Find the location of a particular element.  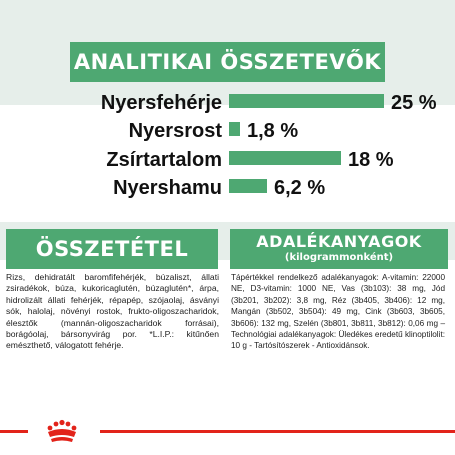

nutrient-row-protein: Nyersfehérje 25 % is located at coordinates (227, 103).